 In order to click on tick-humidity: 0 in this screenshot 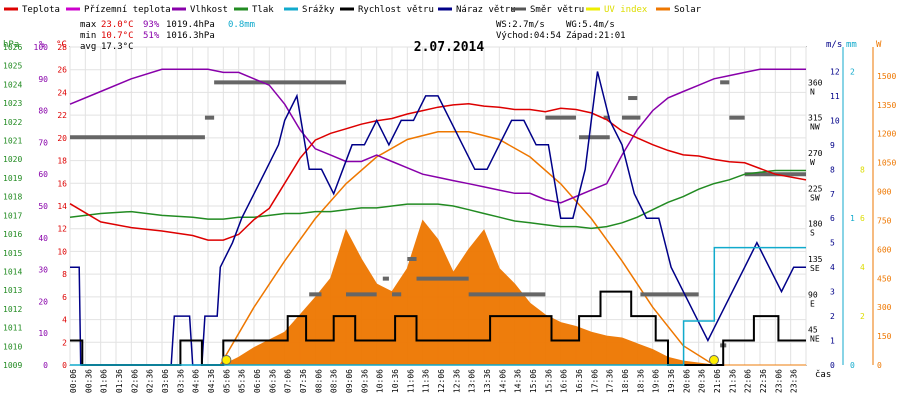, I will do `click(45, 365)`.